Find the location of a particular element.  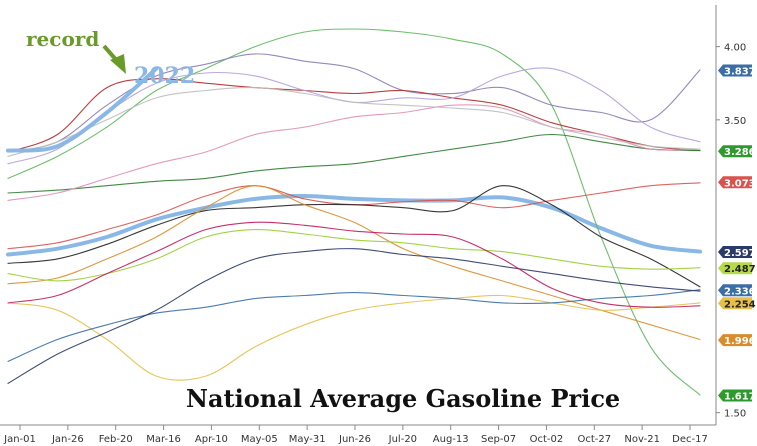

highlight-layer is located at coordinates (82, 109).